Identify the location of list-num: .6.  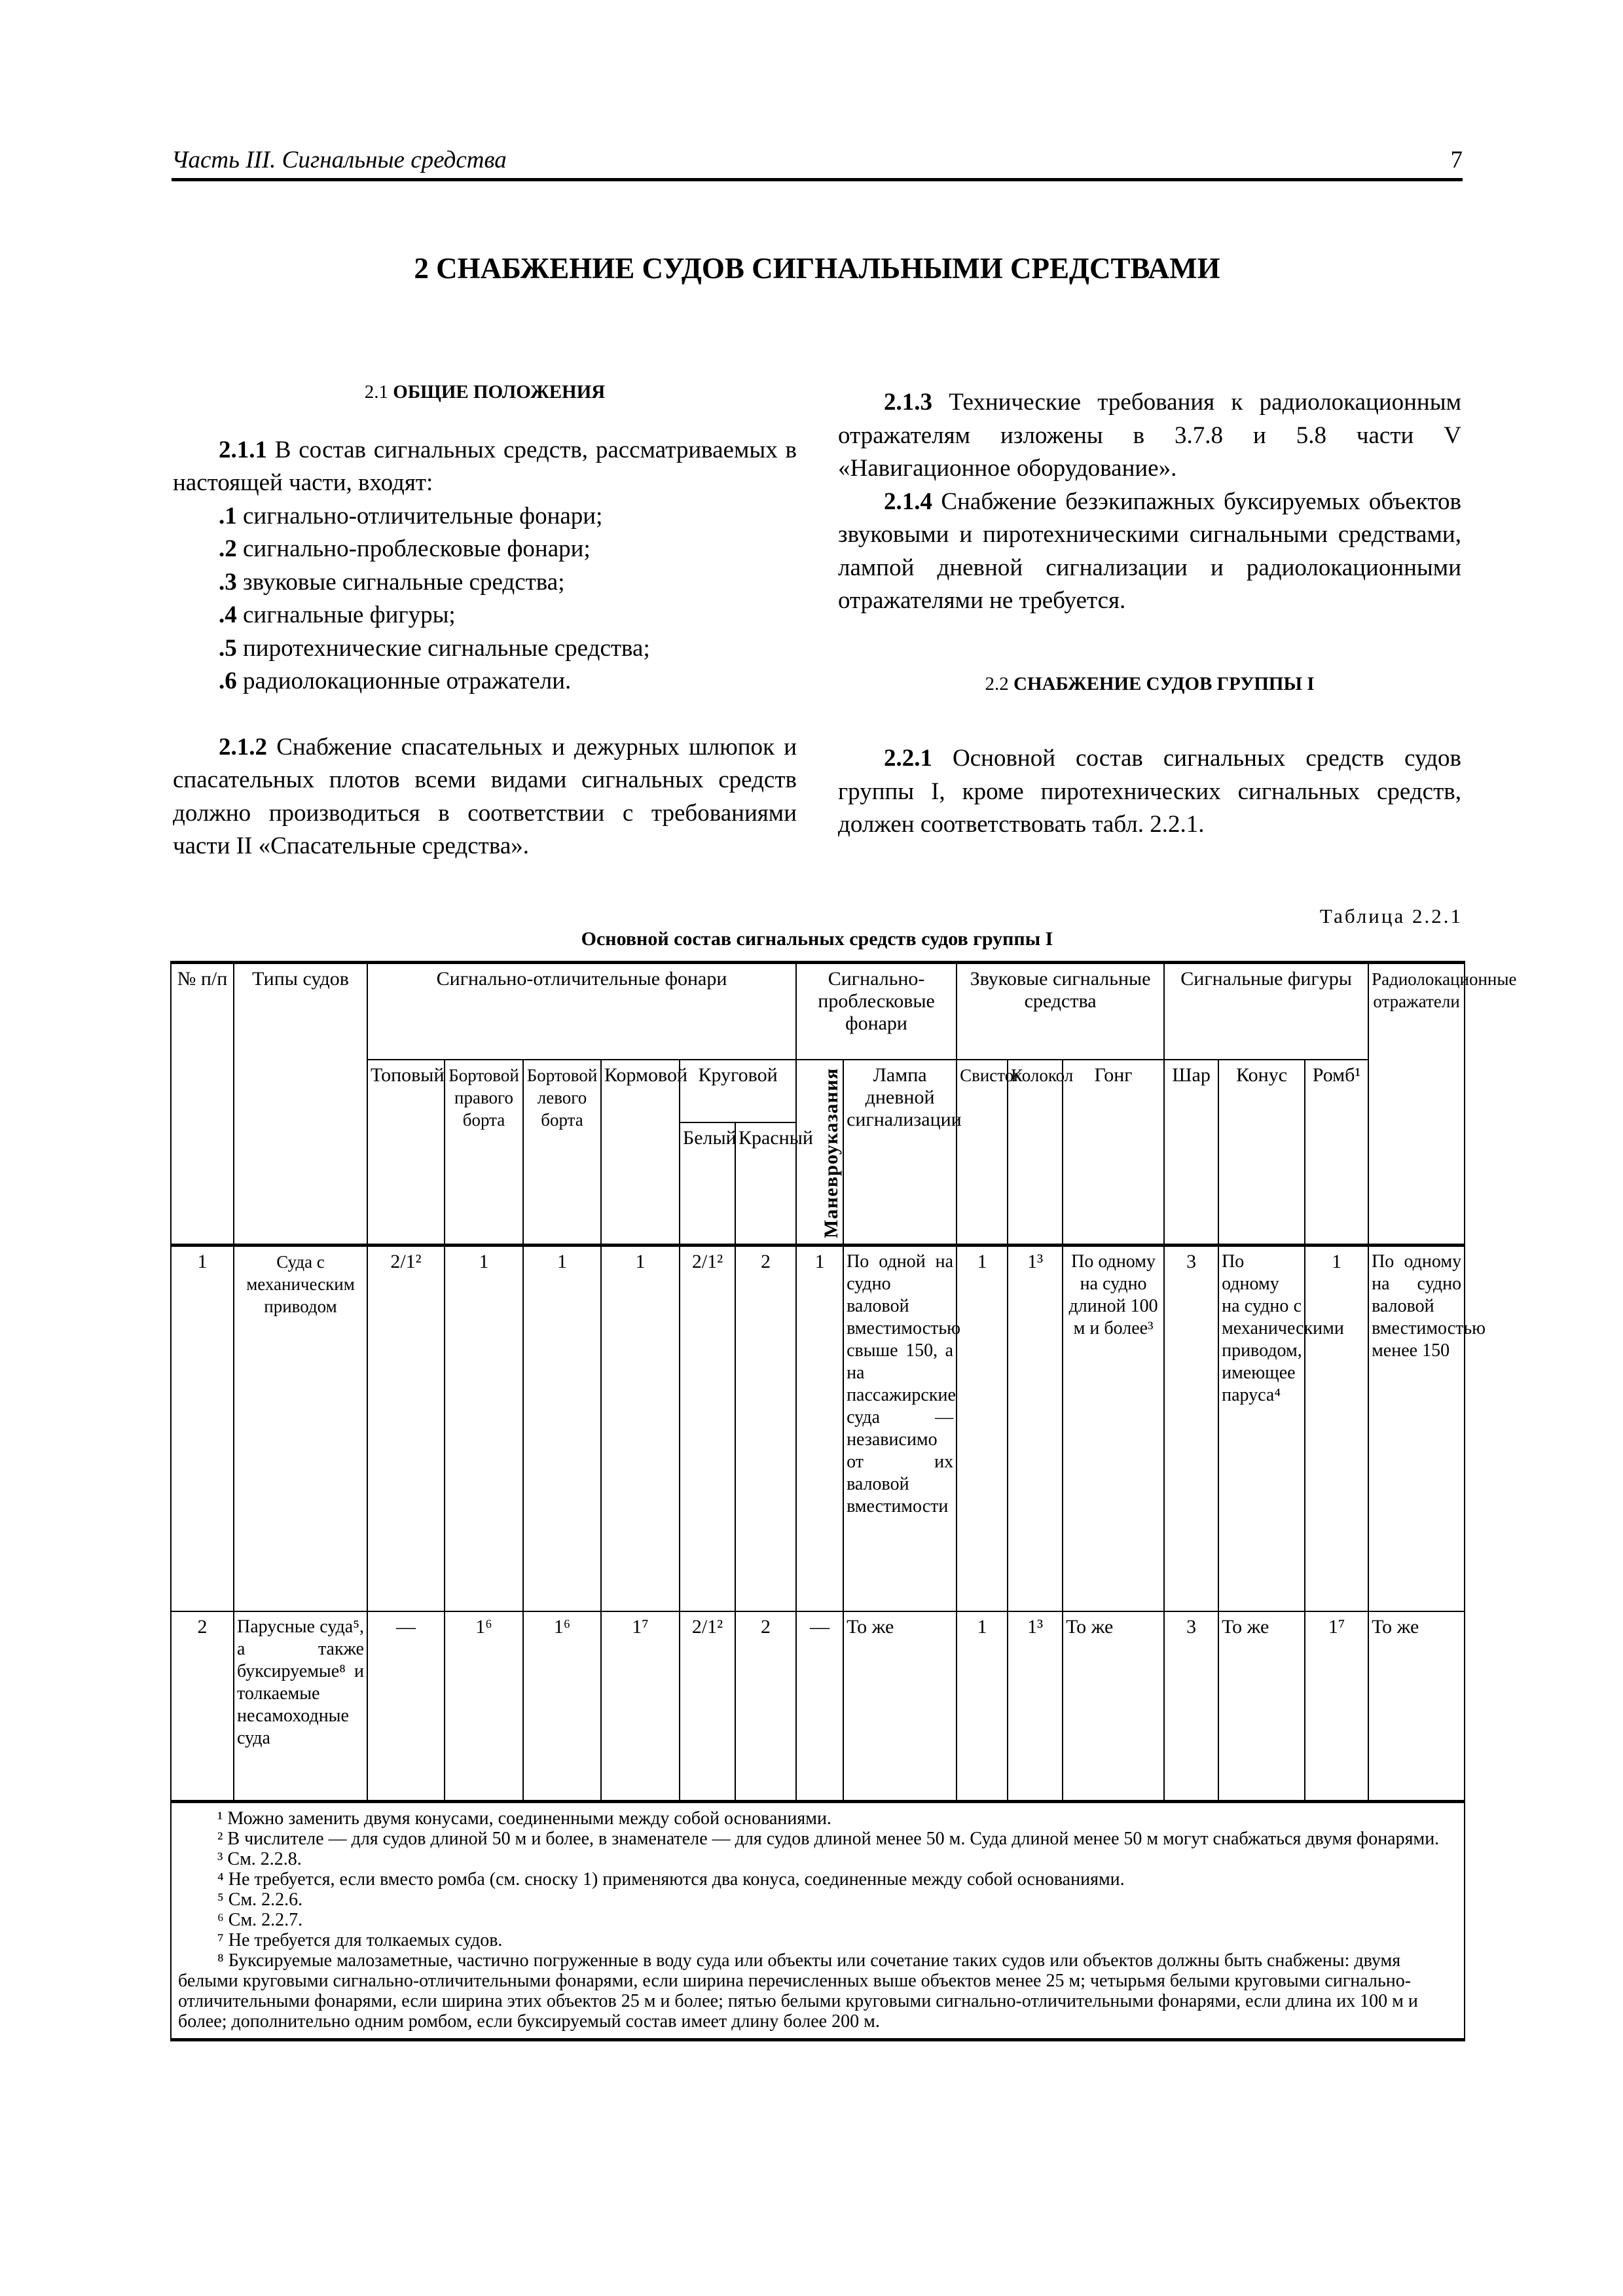
(228, 681).